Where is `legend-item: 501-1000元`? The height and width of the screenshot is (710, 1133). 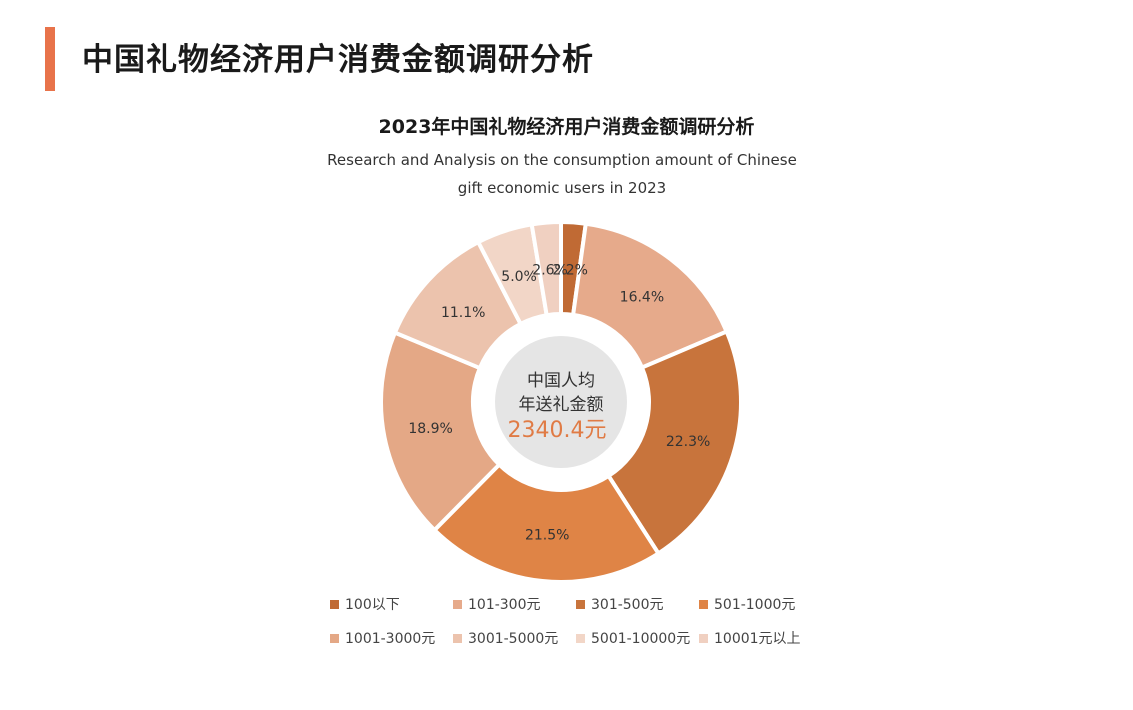 legend-item: 501-1000元 is located at coordinates (747, 604).